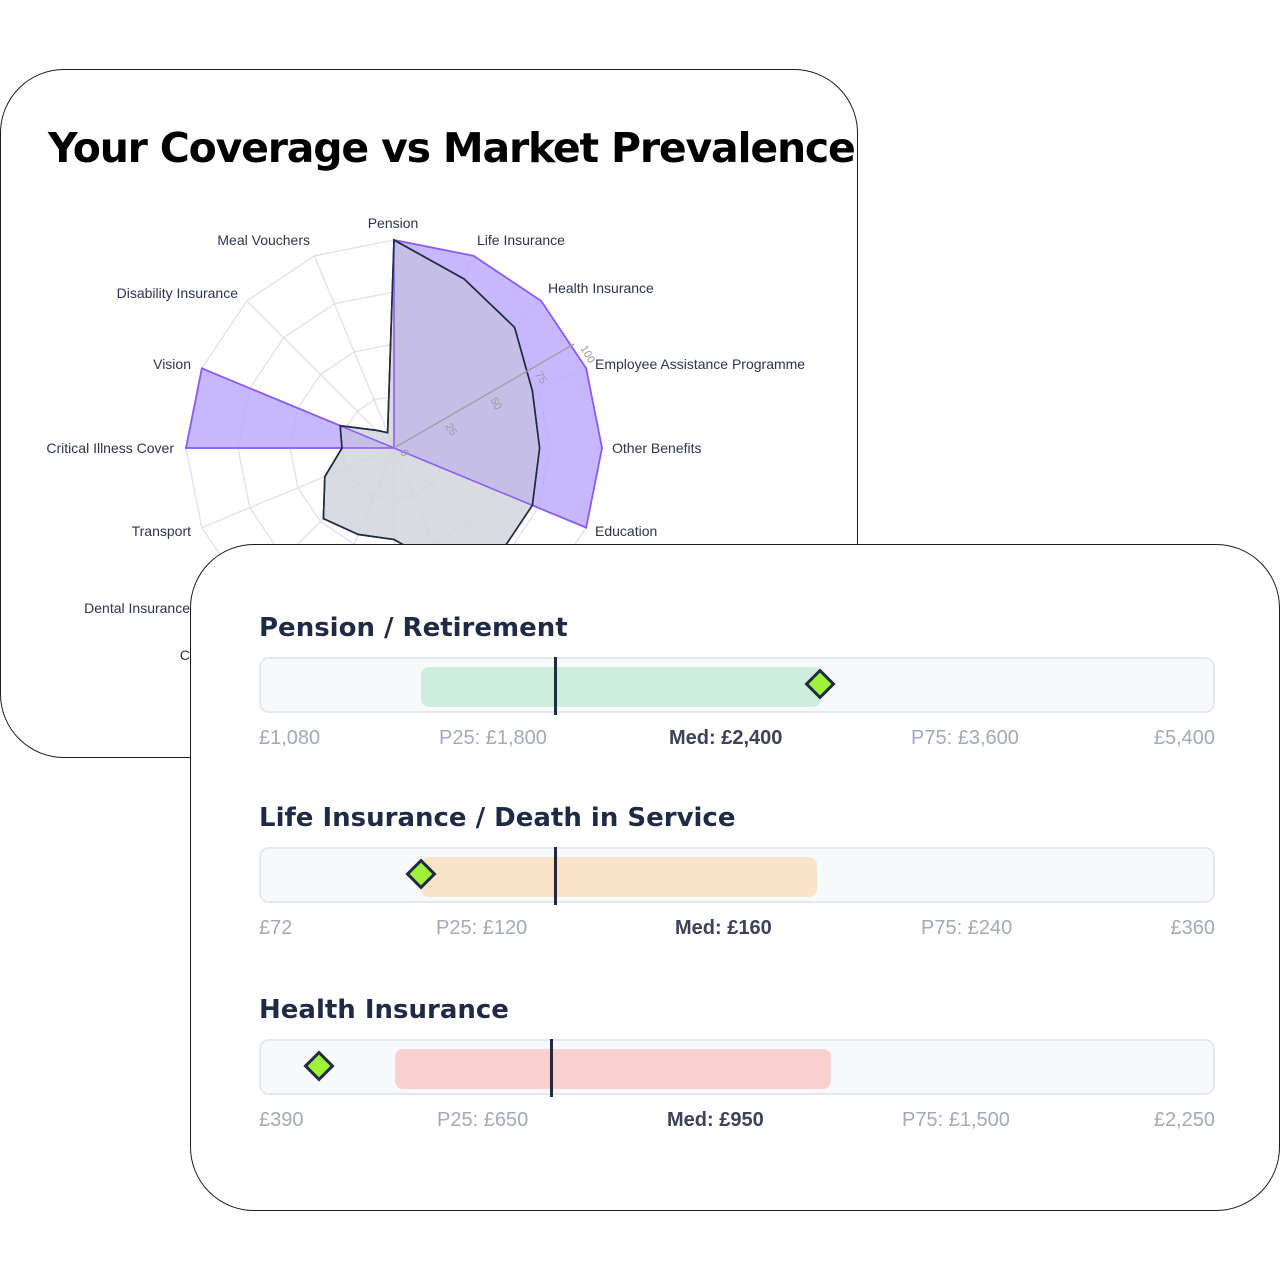 The width and height of the screenshot is (1280, 1280). I want to click on radar-chart-title: Your Coverage vs Market Prevalence, so click(452, 148).